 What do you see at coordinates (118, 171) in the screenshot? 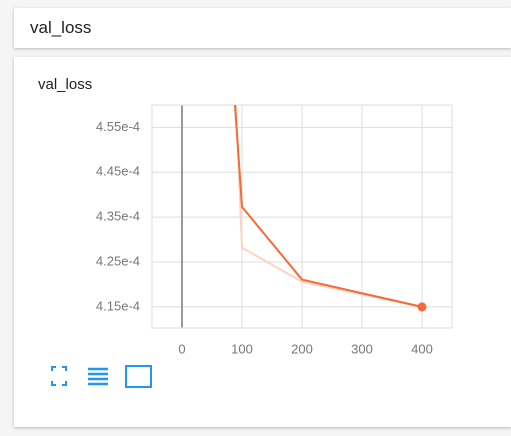
I see `y-tick-label: 4.45e-4` at bounding box center [118, 171].